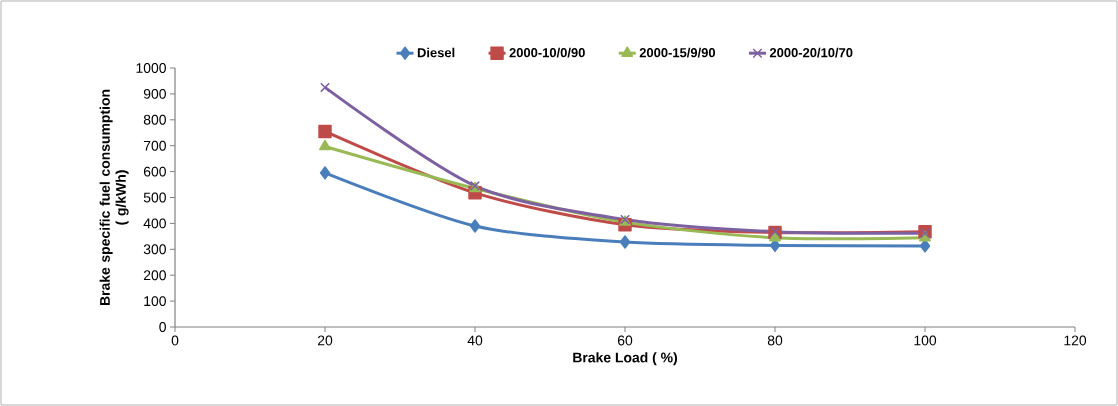 This screenshot has height=406, width=1118. What do you see at coordinates (154, 197) in the screenshot?
I see `y-tick-label: 500` at bounding box center [154, 197].